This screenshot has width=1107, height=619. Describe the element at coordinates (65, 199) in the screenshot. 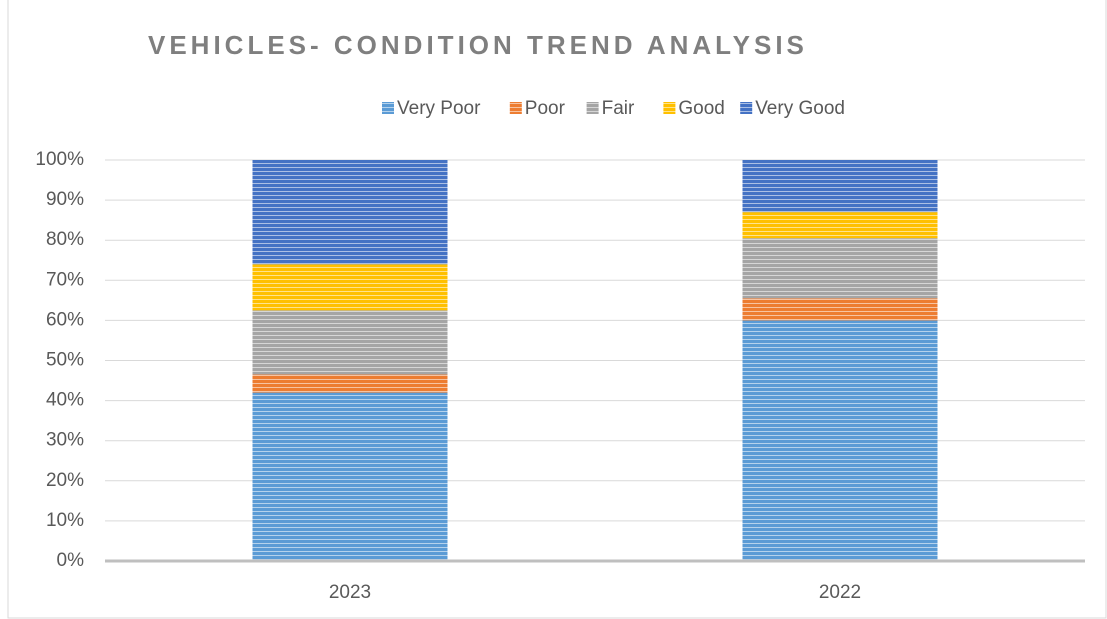

I see `y-tick-label: 90%` at that location.